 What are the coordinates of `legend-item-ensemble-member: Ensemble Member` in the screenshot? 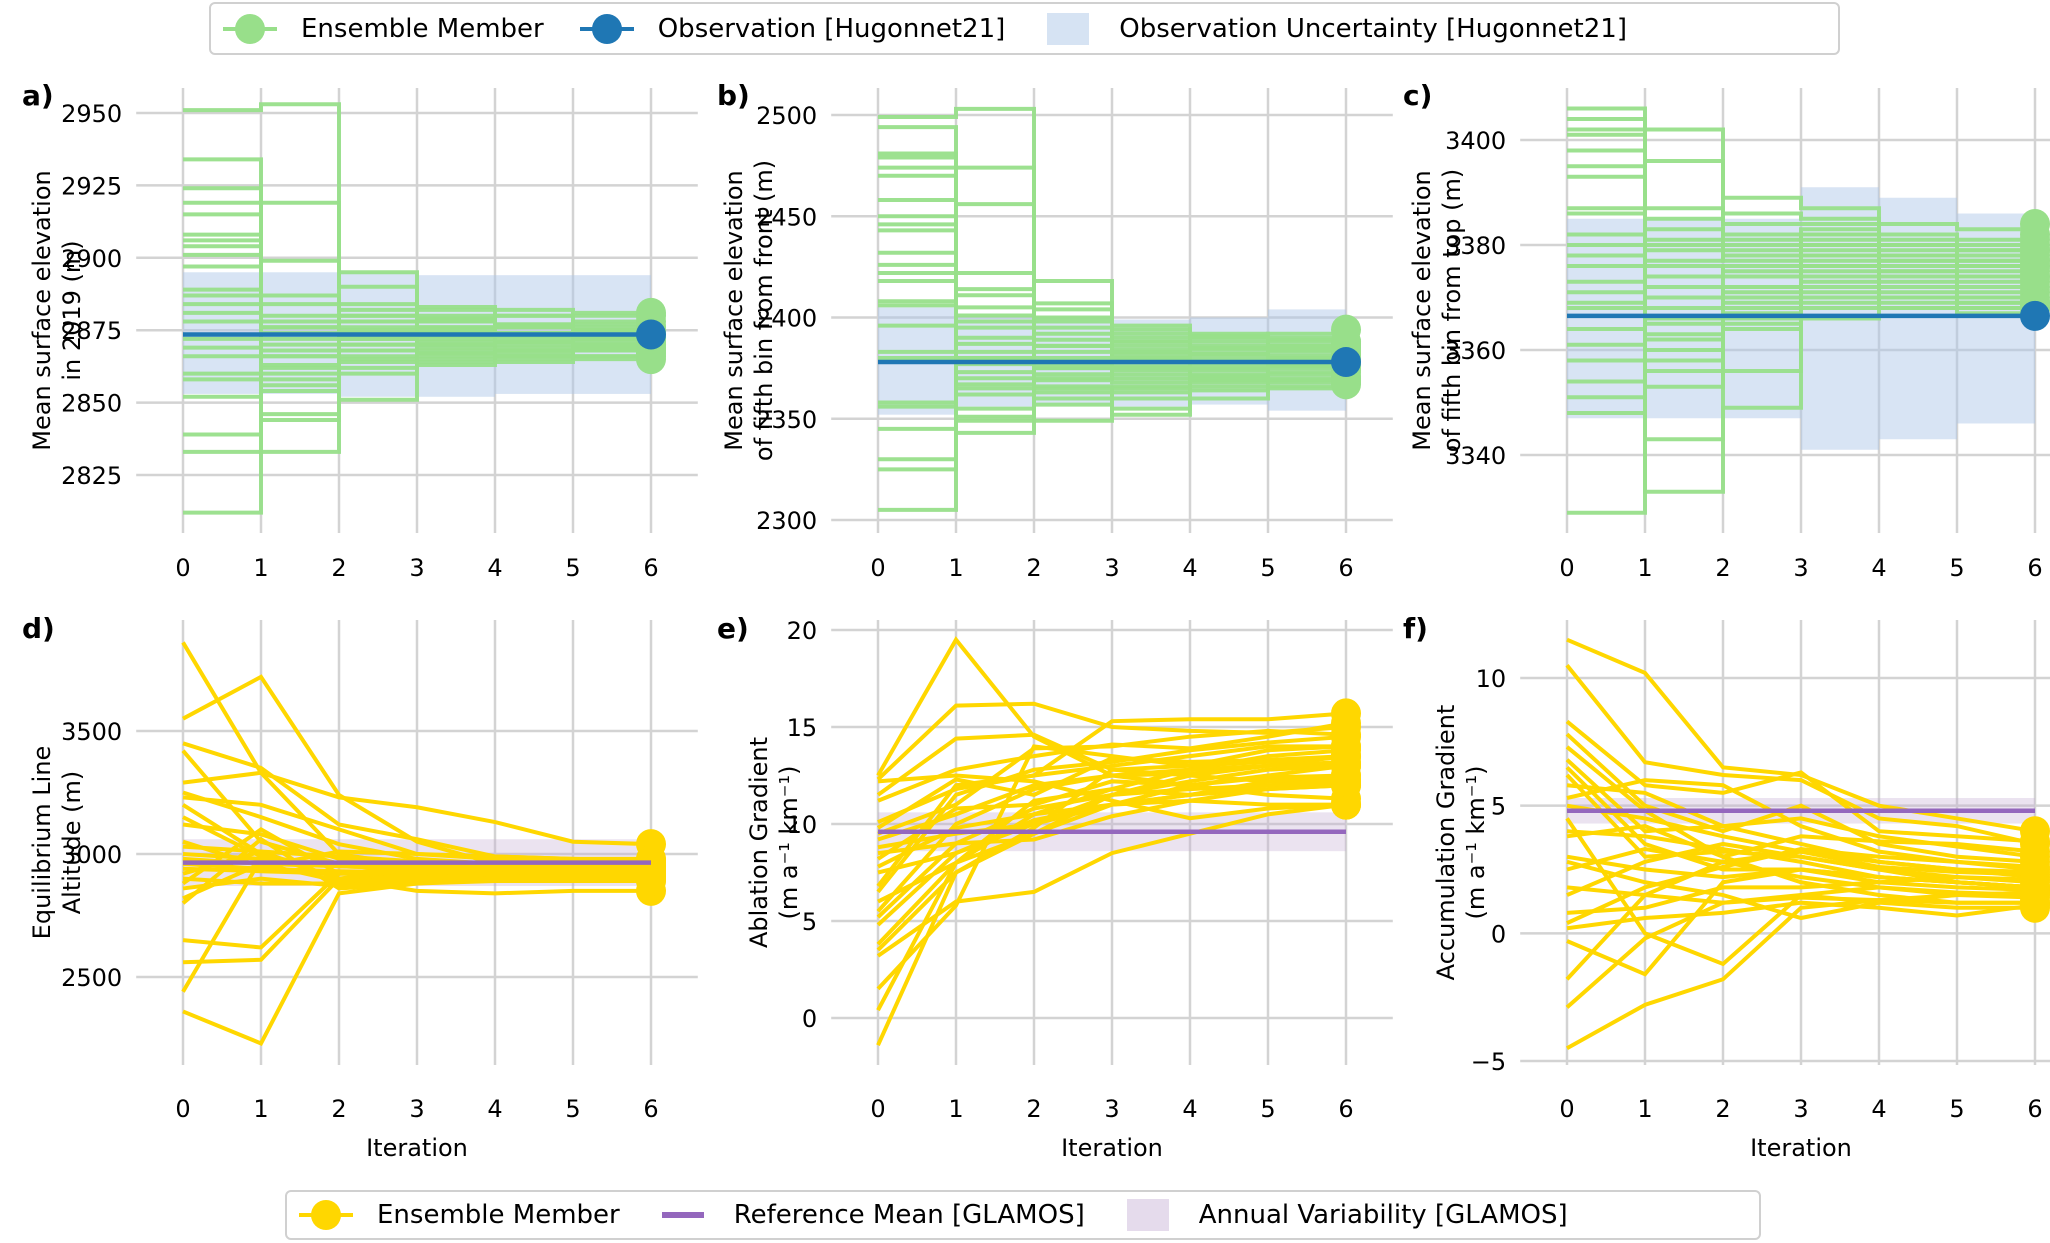 It's located at (382, 29).